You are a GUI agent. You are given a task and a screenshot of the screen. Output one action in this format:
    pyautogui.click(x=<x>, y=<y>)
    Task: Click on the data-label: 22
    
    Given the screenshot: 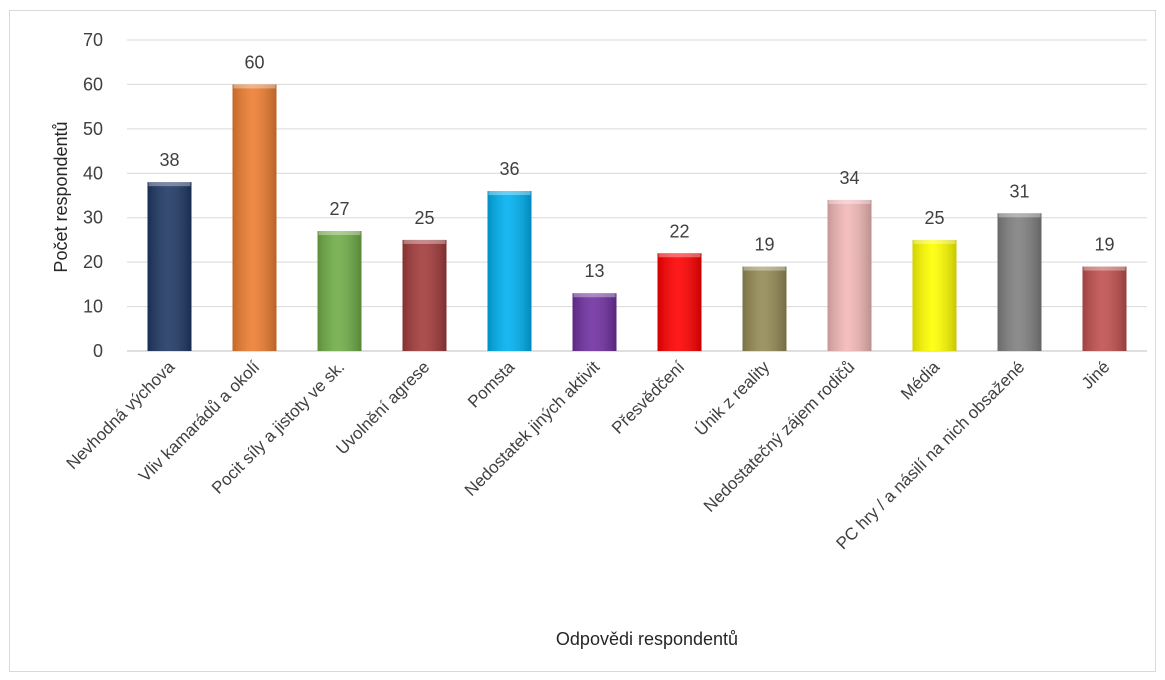 What is the action you would take?
    pyautogui.click(x=679, y=231)
    